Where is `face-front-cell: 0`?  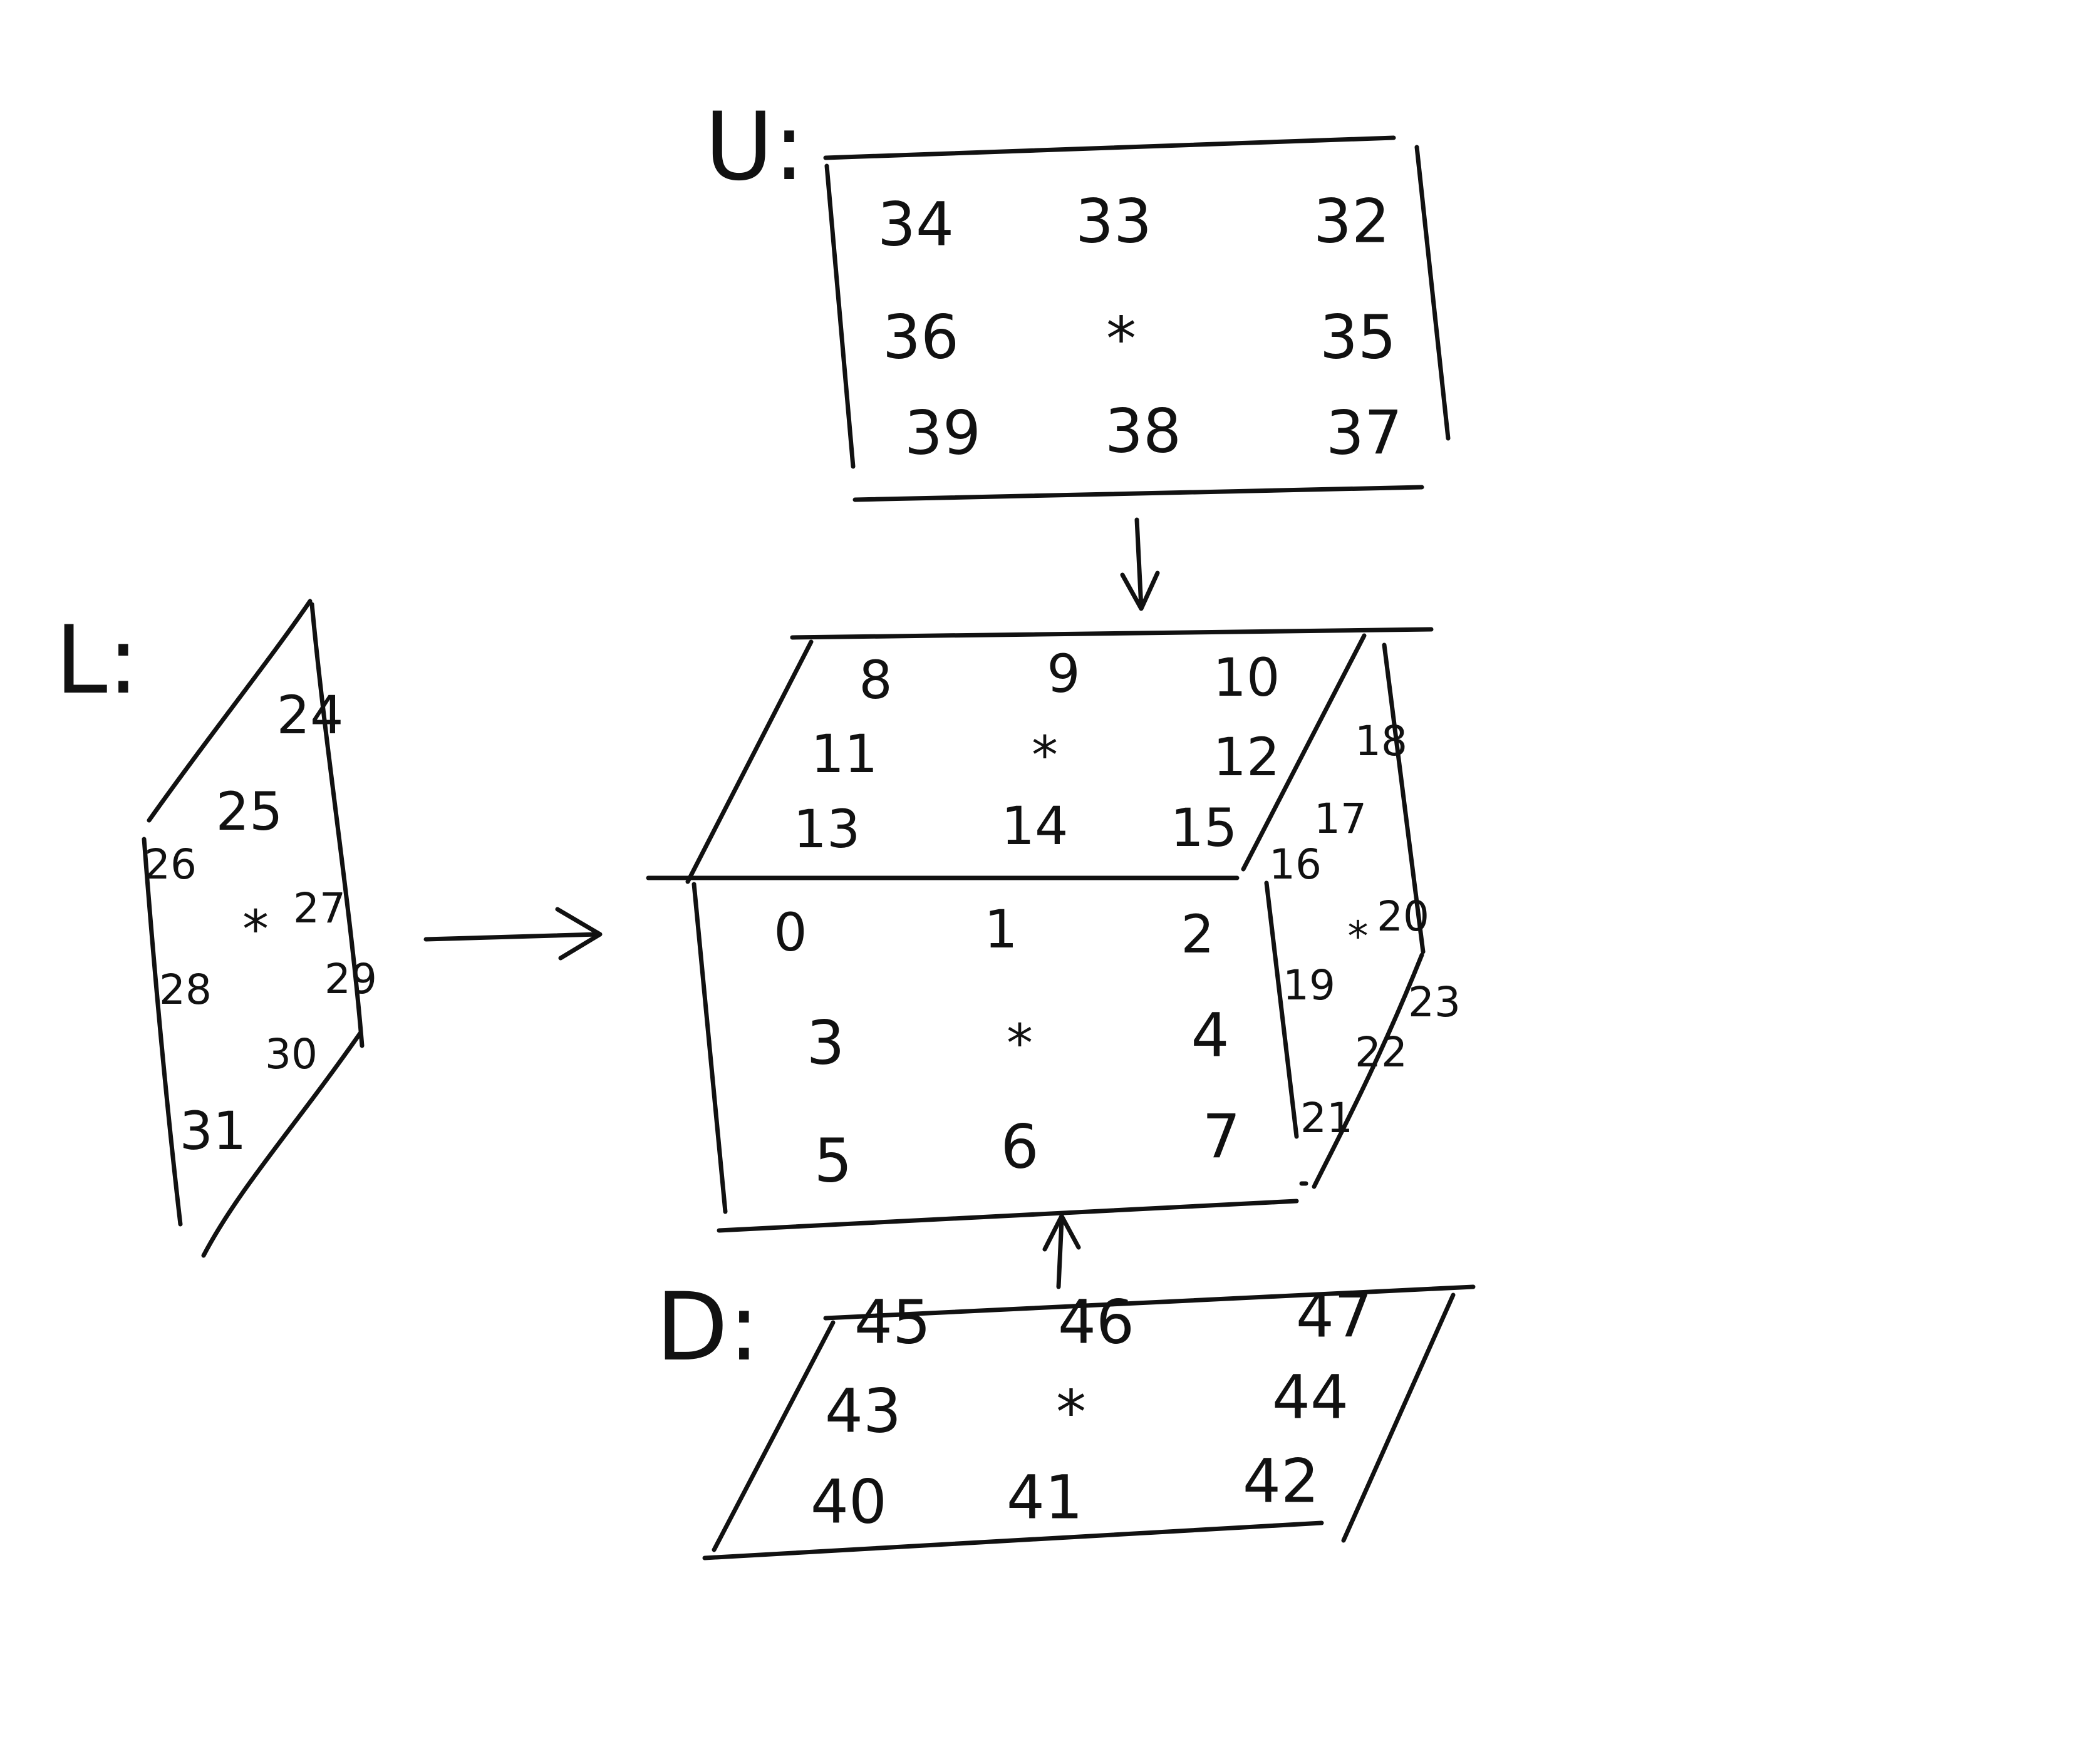
face-front-cell: 0 is located at coordinates (790, 932).